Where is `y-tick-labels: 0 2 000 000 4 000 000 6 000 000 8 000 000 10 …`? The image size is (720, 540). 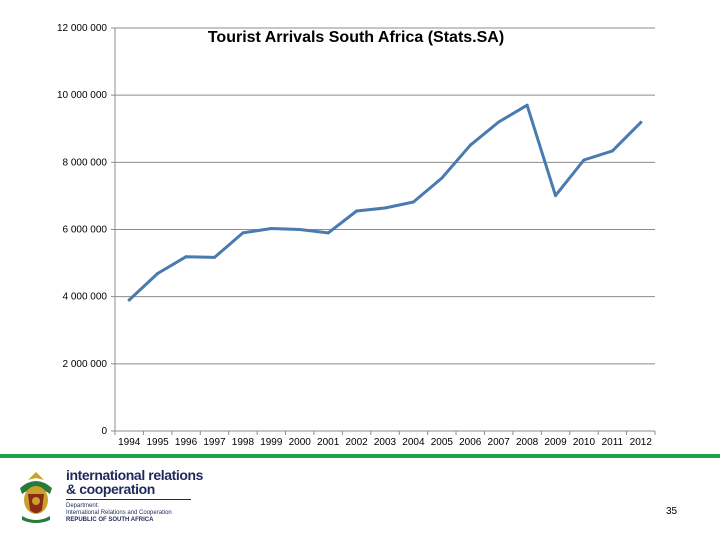 y-tick-labels: 0 2 000 000 4 000 000 6 000 000 8 000 000 10 … is located at coordinates (82, 230).